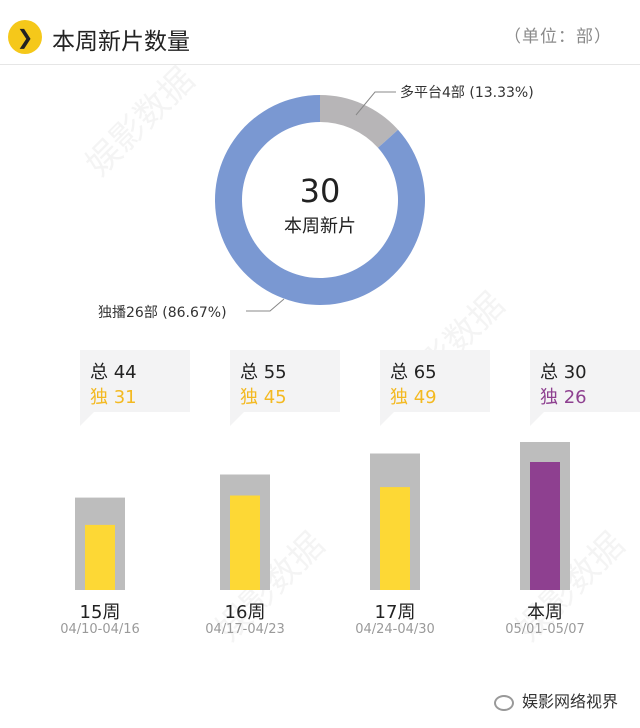 Image resolution: width=640 pixels, height=728 pixels. Describe the element at coordinates (503, 702) in the screenshot. I see `wechat-icon` at that location.